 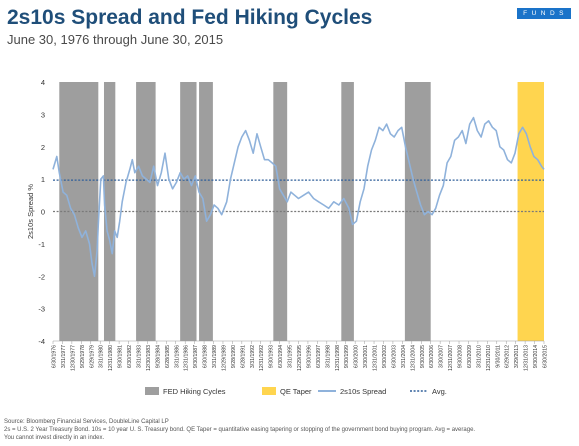 What do you see at coordinates (546, 356) in the screenshot?
I see `x-tick-label: 6/30/2015` at bounding box center [546, 356].